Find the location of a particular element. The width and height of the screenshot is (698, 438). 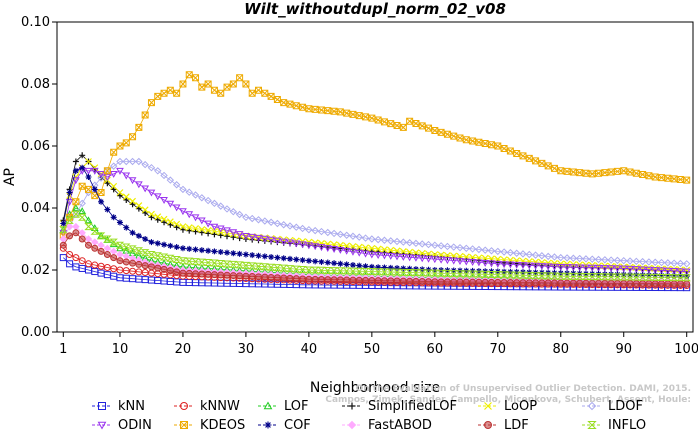

legend-item-loop: LoOP is located at coordinates (507, 406).